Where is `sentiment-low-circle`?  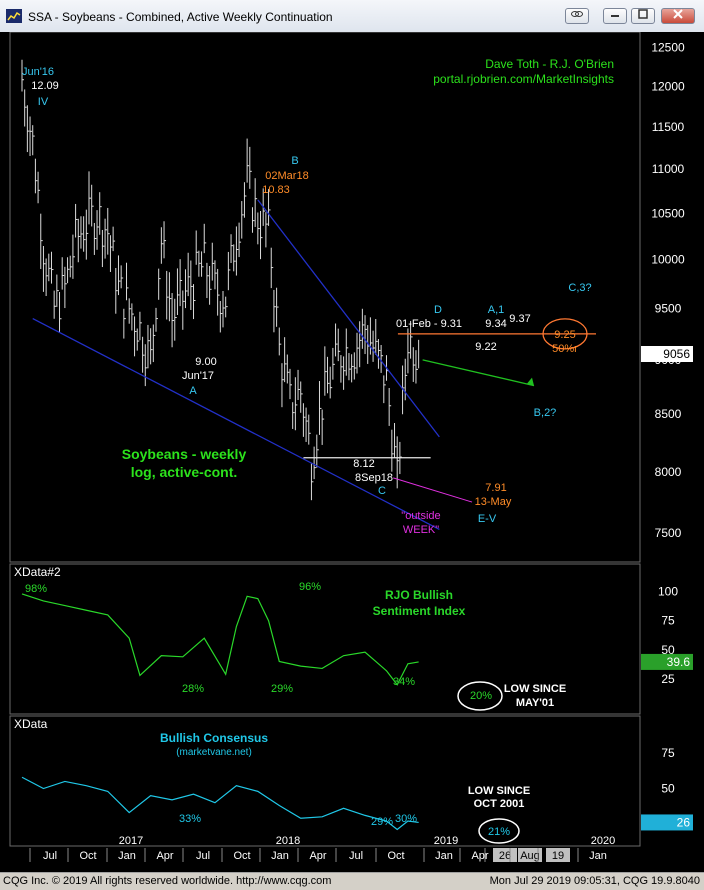 sentiment-low-circle is located at coordinates (480, 696).